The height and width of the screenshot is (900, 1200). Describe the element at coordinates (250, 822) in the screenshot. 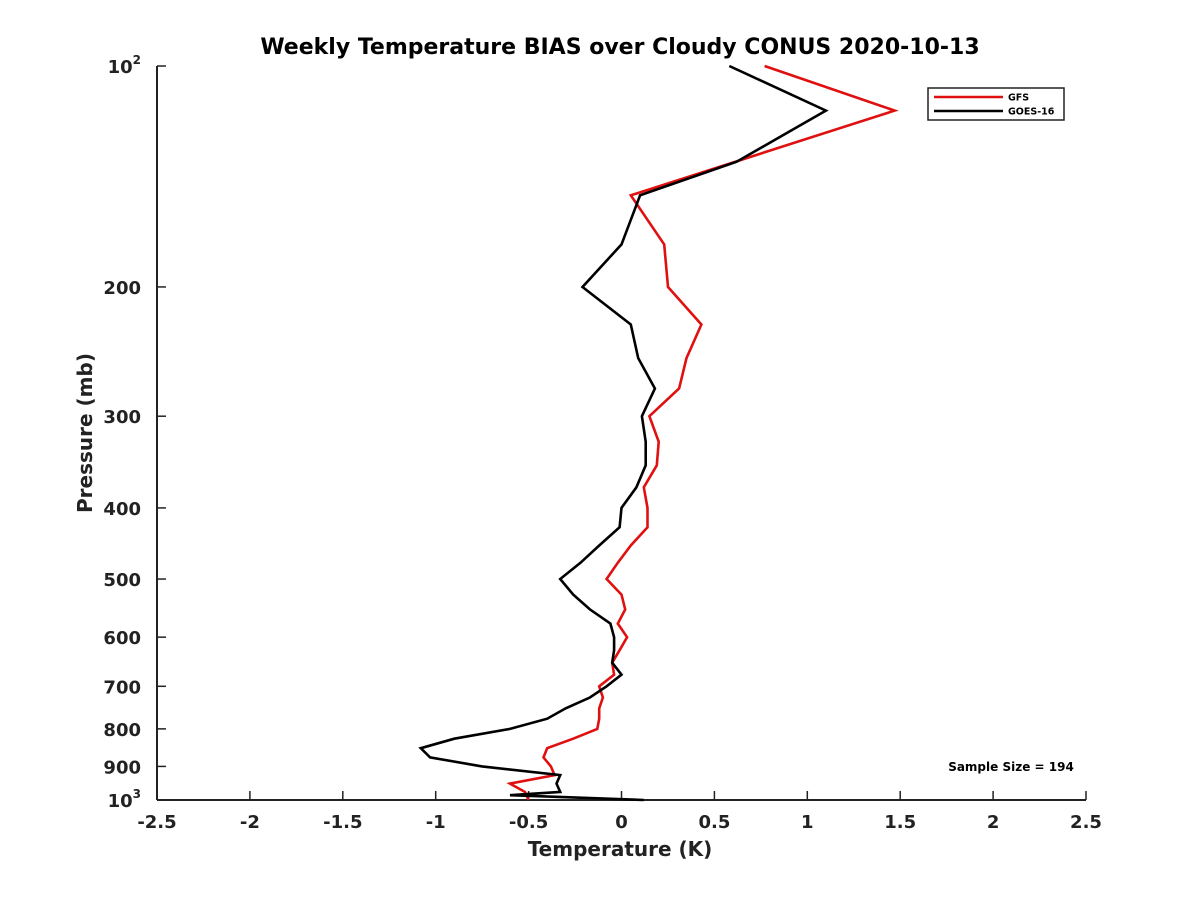

I see `x-tick-label: -2` at that location.